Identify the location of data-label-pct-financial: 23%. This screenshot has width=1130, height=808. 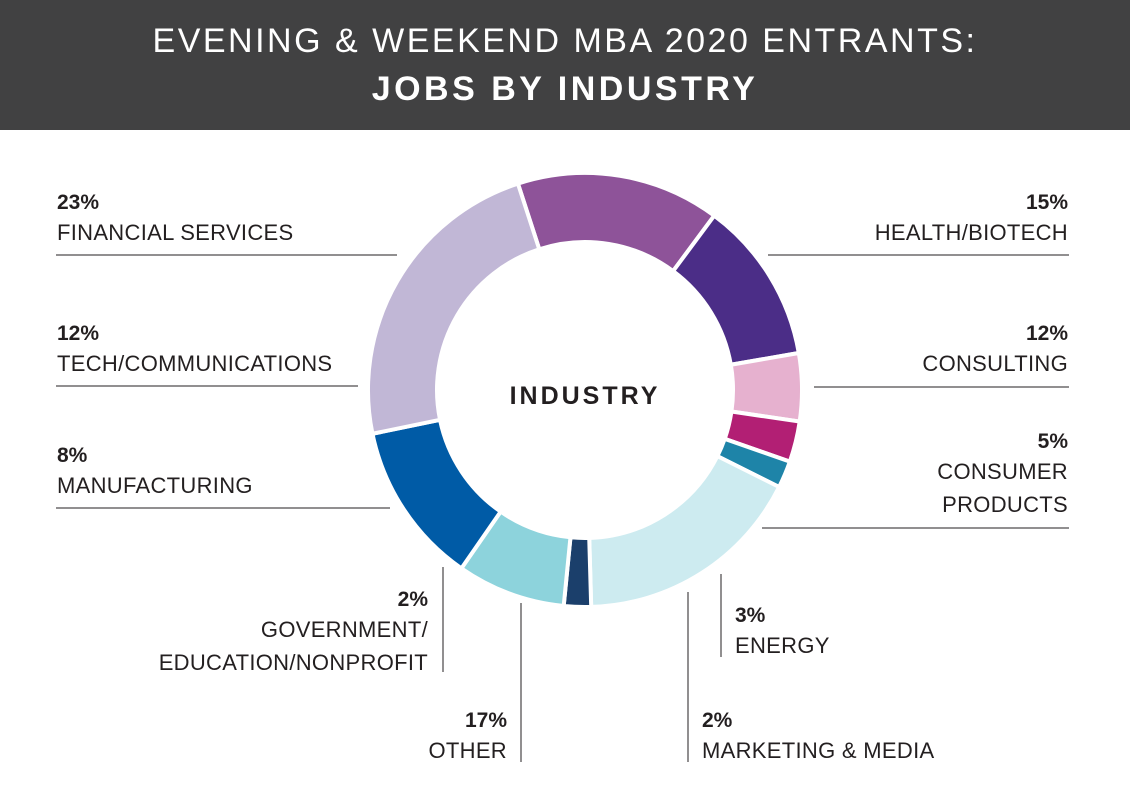
(78, 202).